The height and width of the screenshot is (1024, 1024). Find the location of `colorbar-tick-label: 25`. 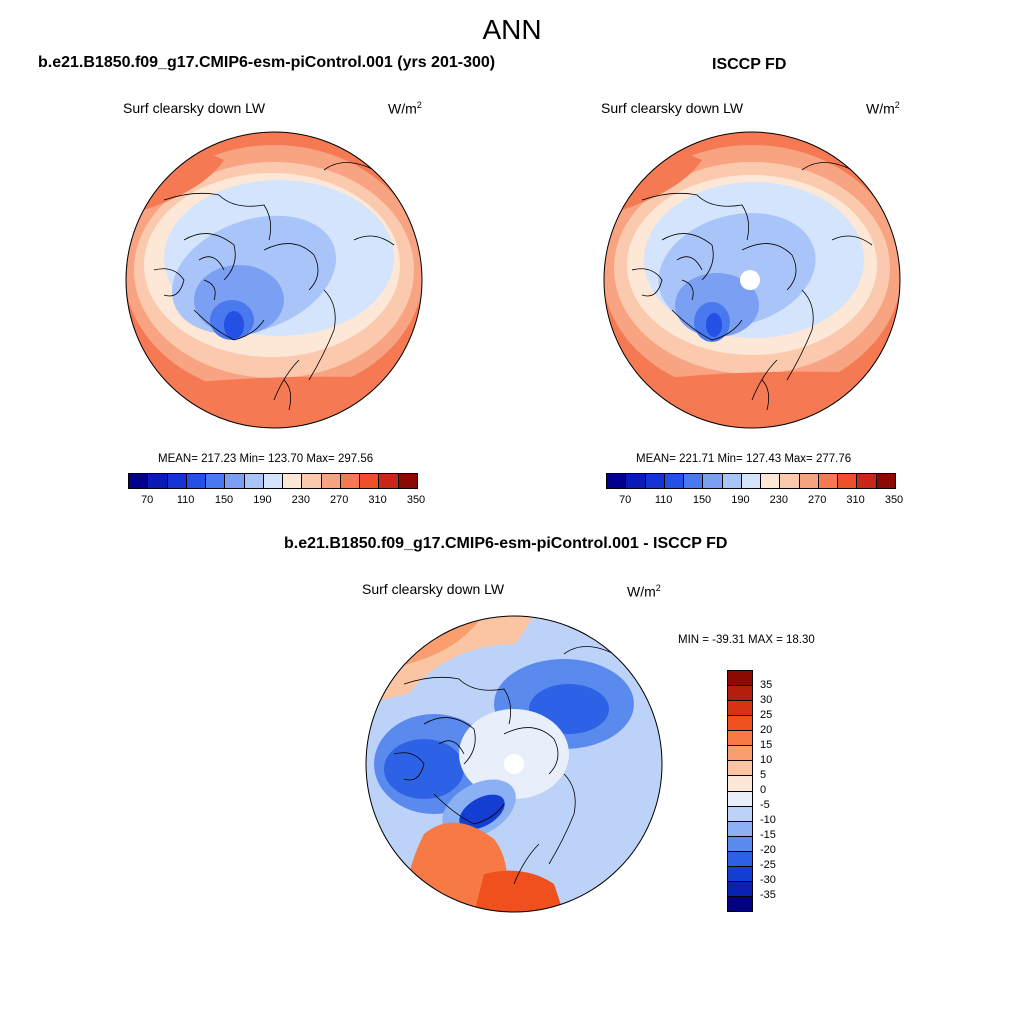

colorbar-tick-label: 25 is located at coordinates (766, 715).